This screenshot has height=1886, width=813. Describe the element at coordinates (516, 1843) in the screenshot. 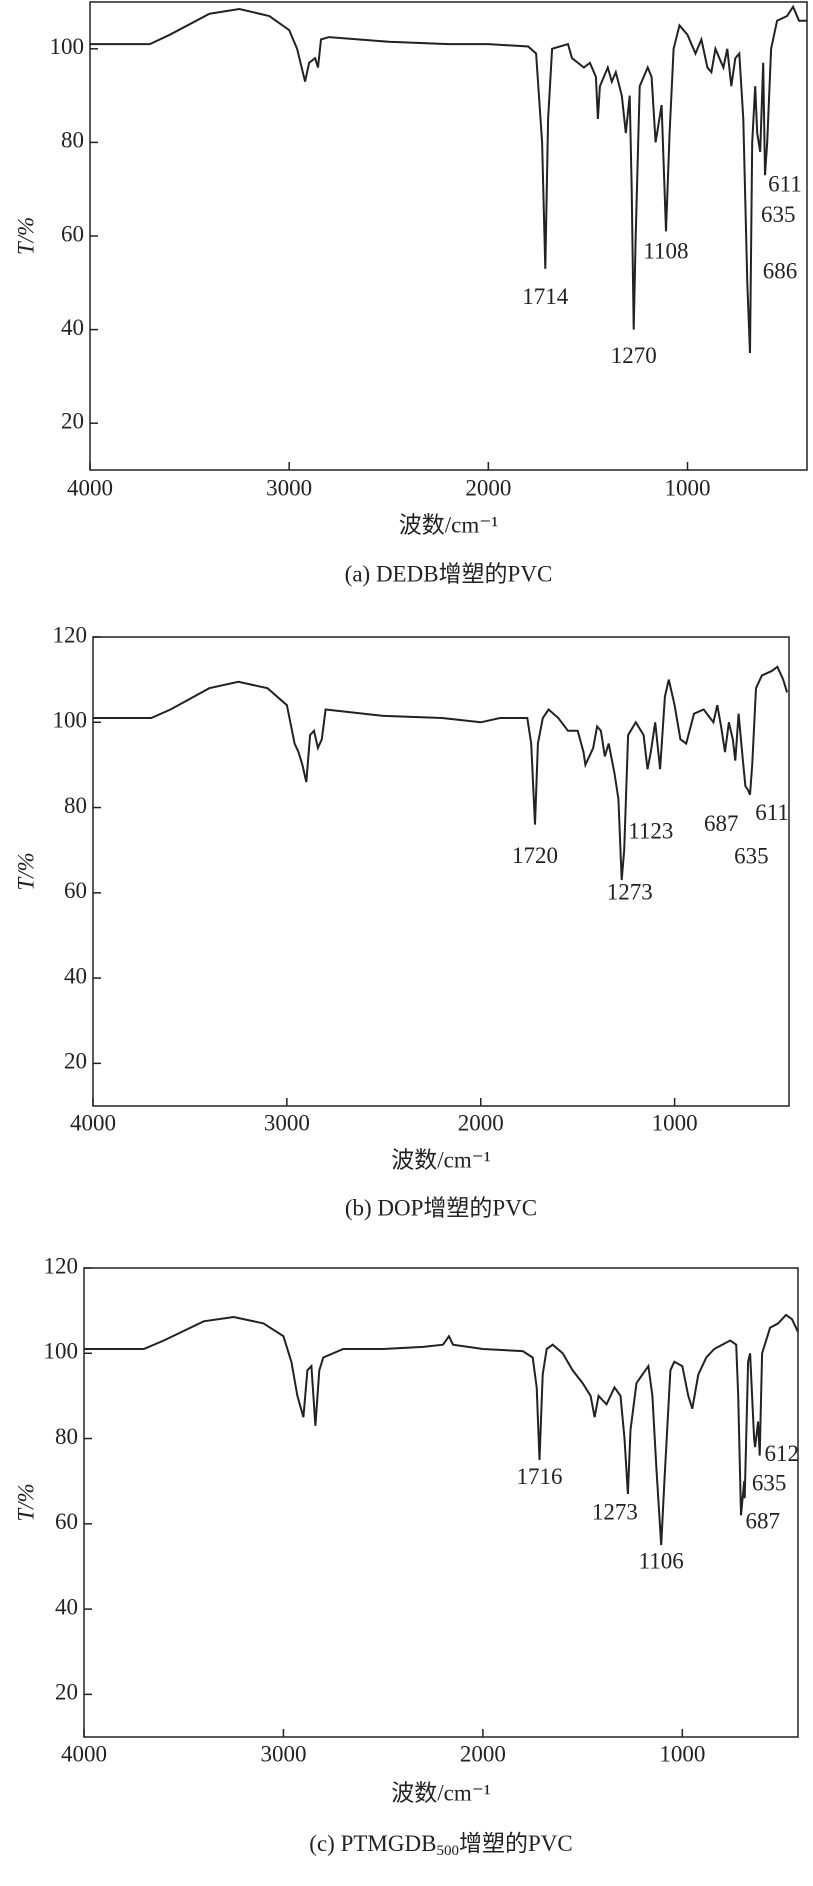

I see `caption-part: 增塑的PVC` at that location.